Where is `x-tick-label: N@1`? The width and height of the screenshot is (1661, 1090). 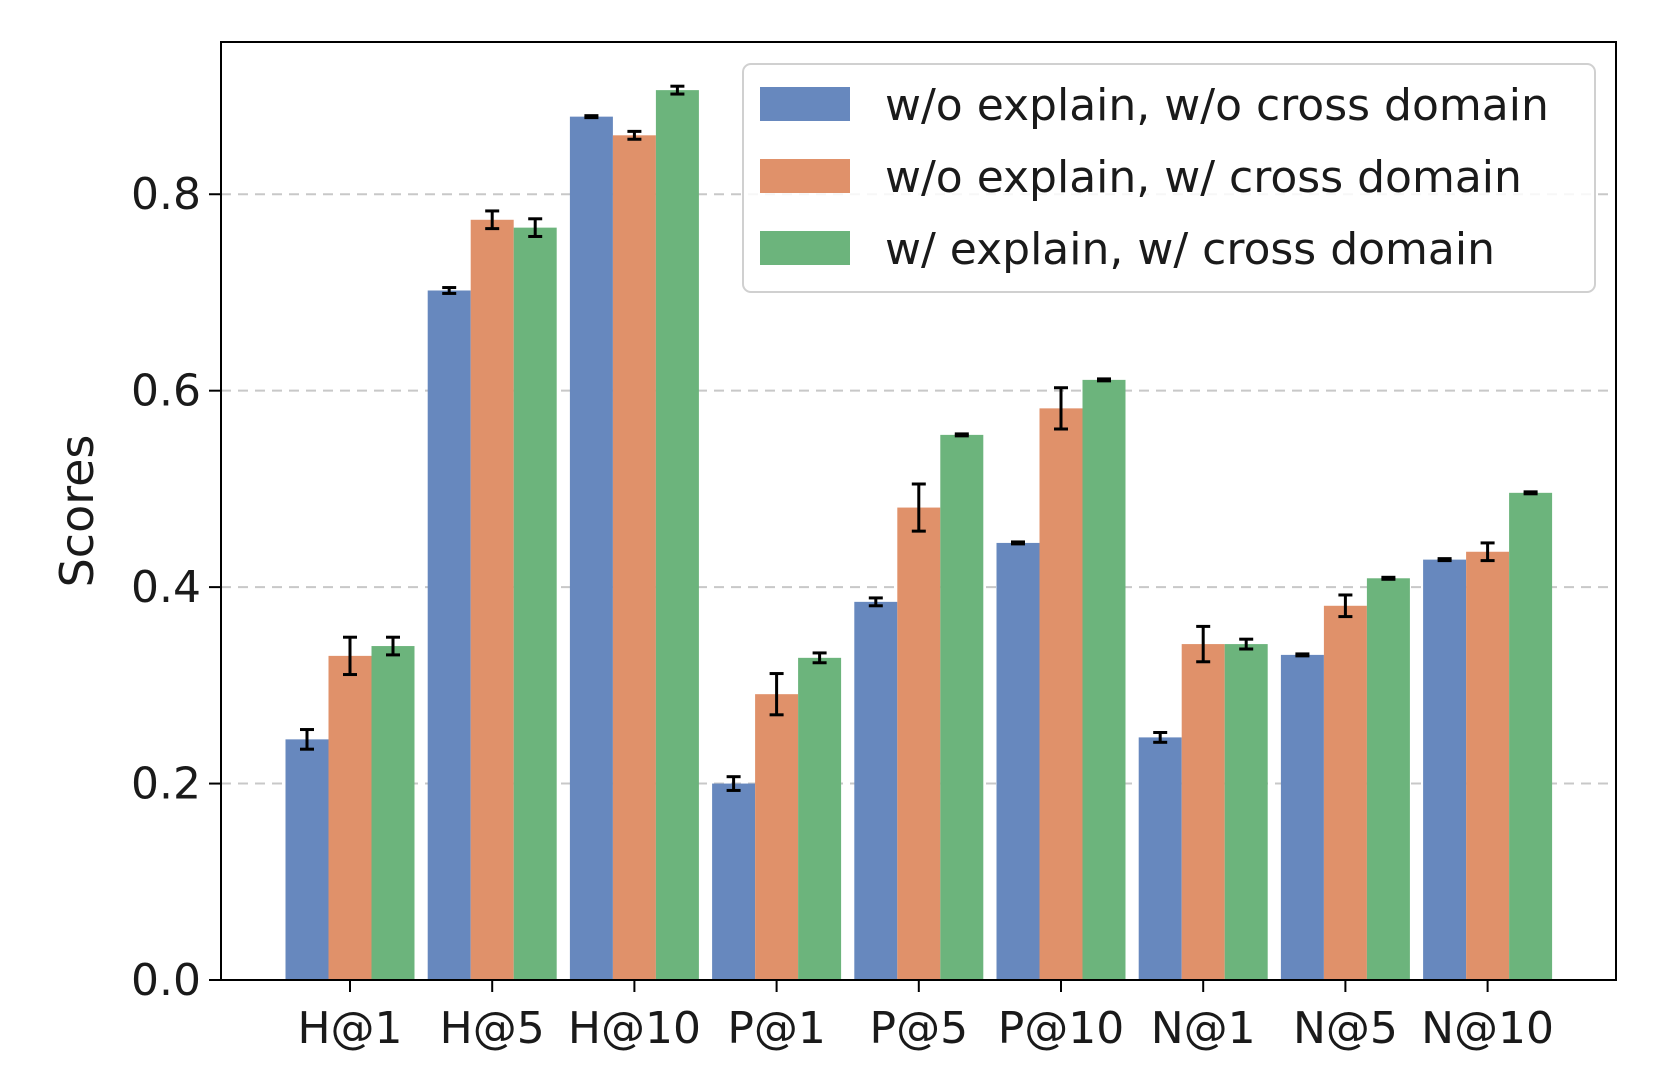 x-tick-label: N@1 is located at coordinates (1203, 1028).